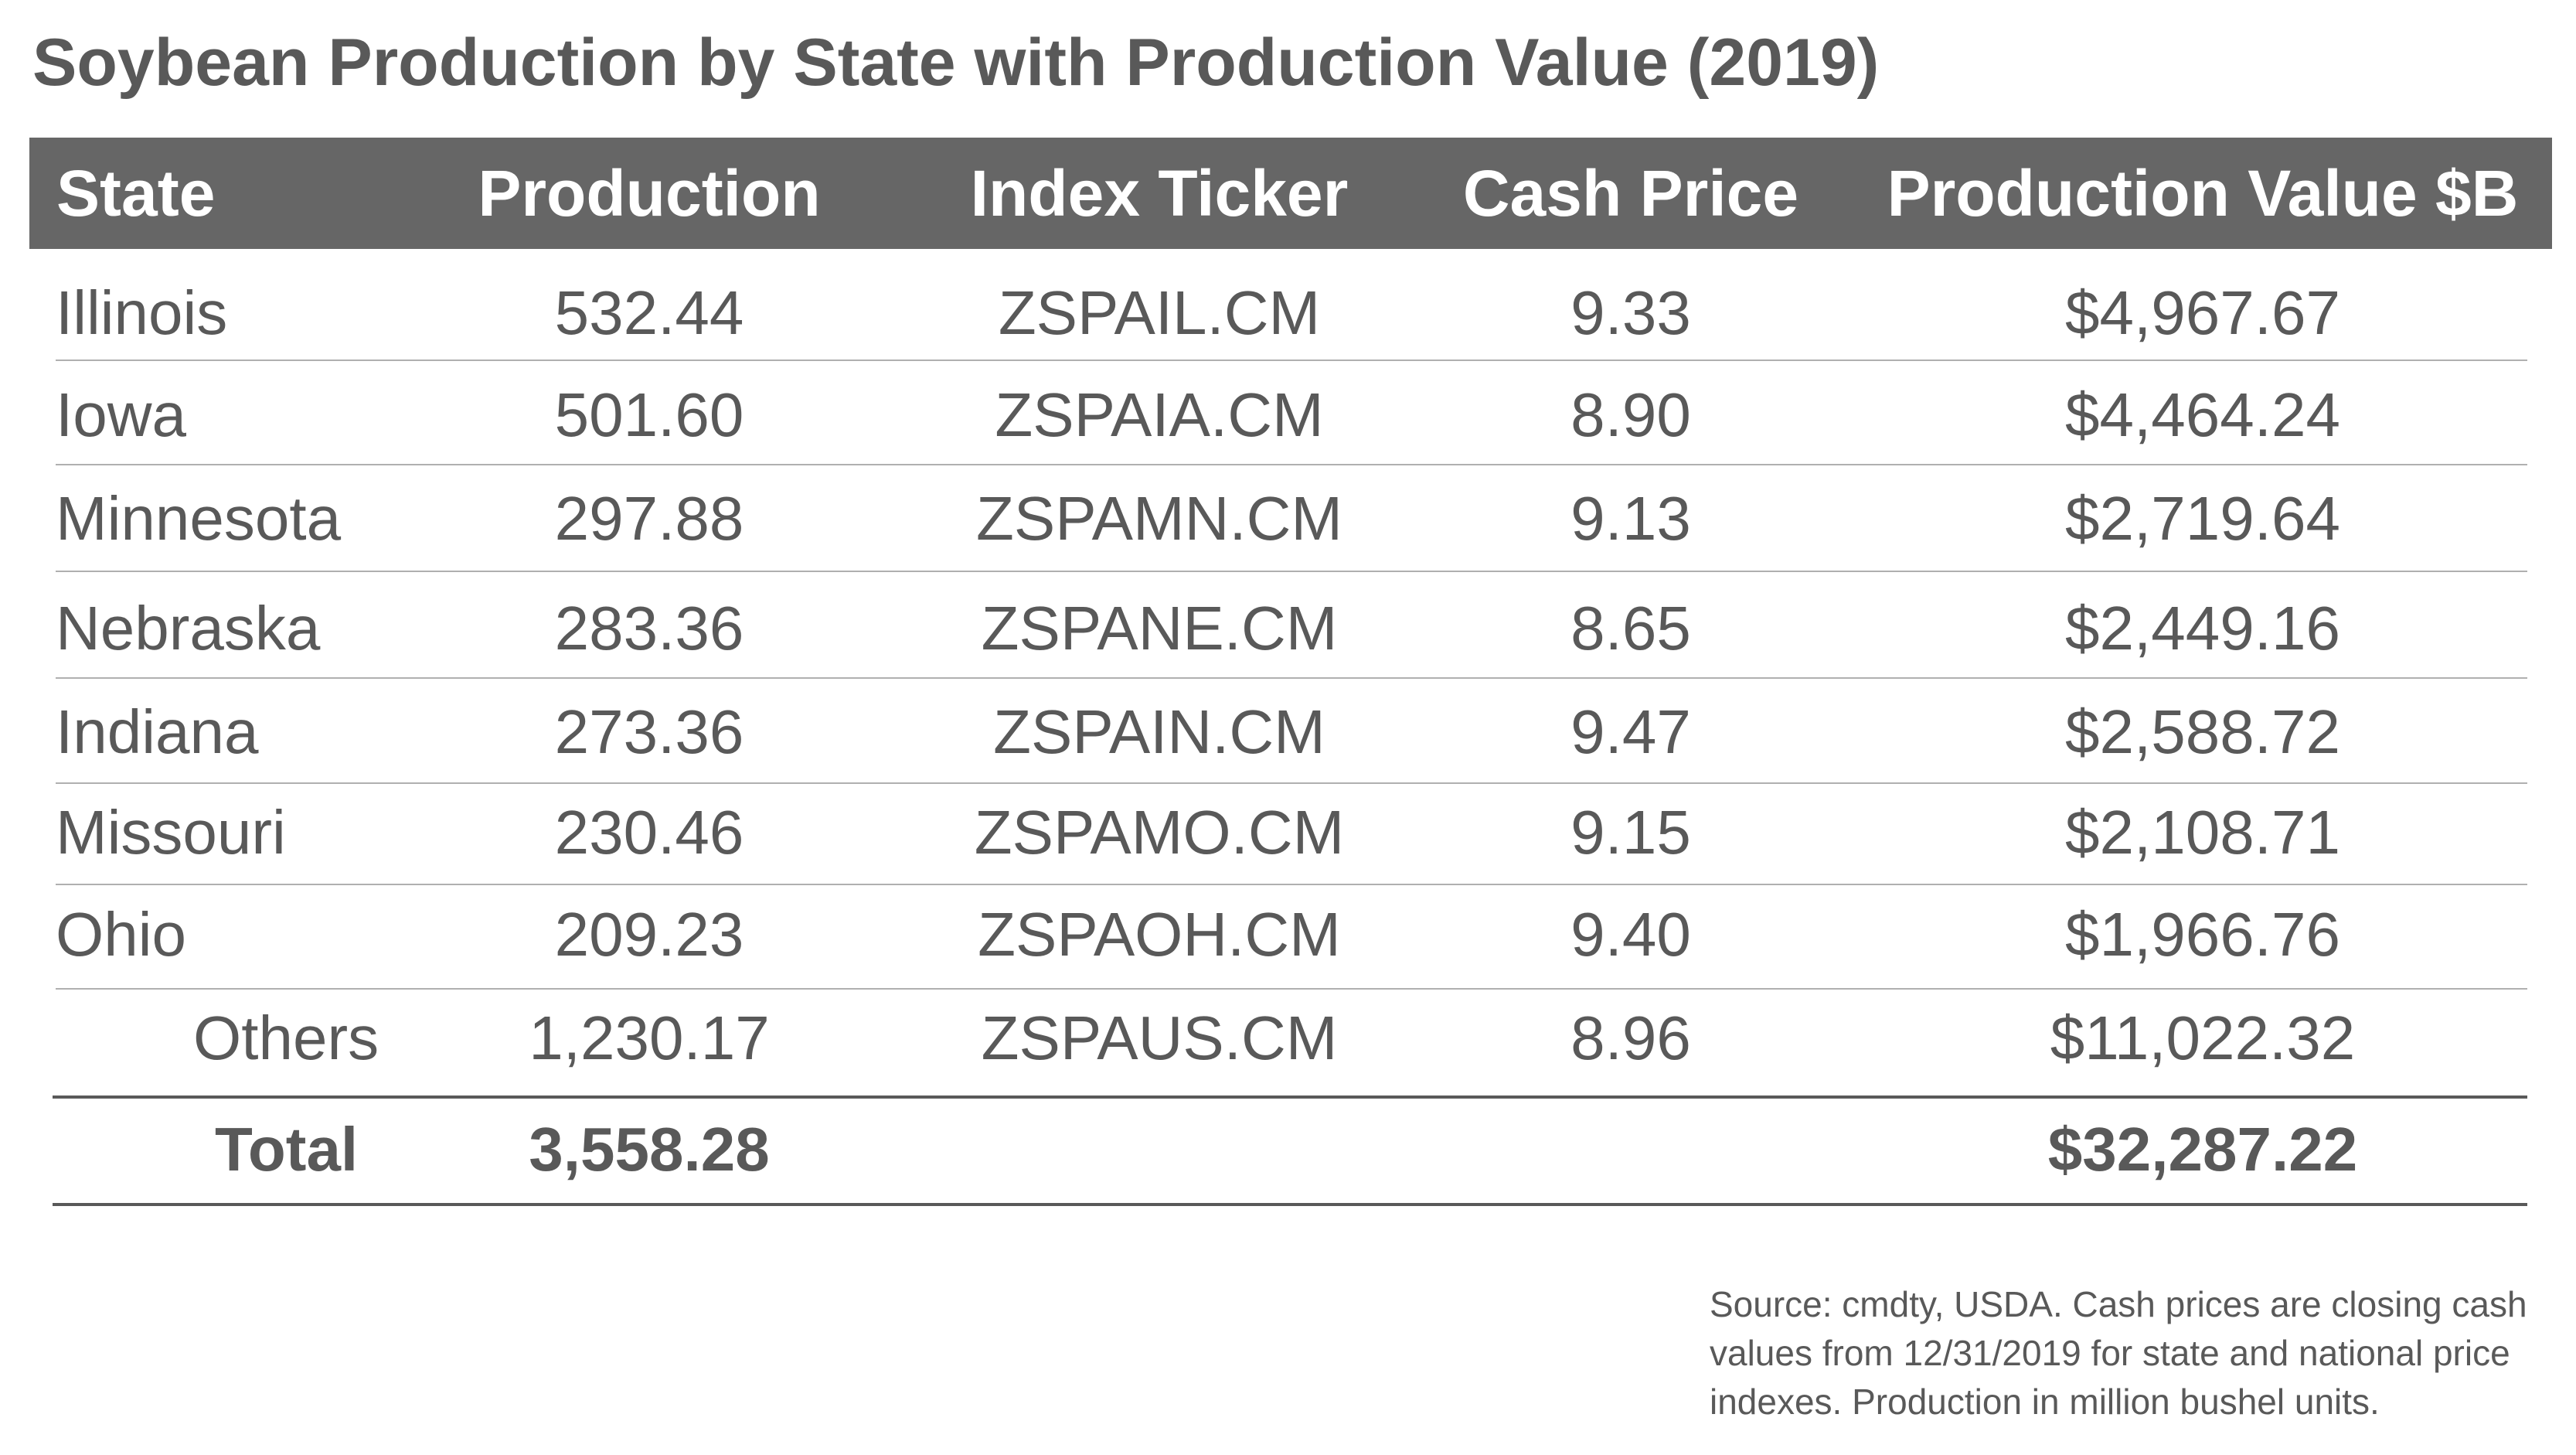  What do you see at coordinates (1159, 414) in the screenshot?
I see `cell-index-ticker: ZSPAIA.CM` at bounding box center [1159, 414].